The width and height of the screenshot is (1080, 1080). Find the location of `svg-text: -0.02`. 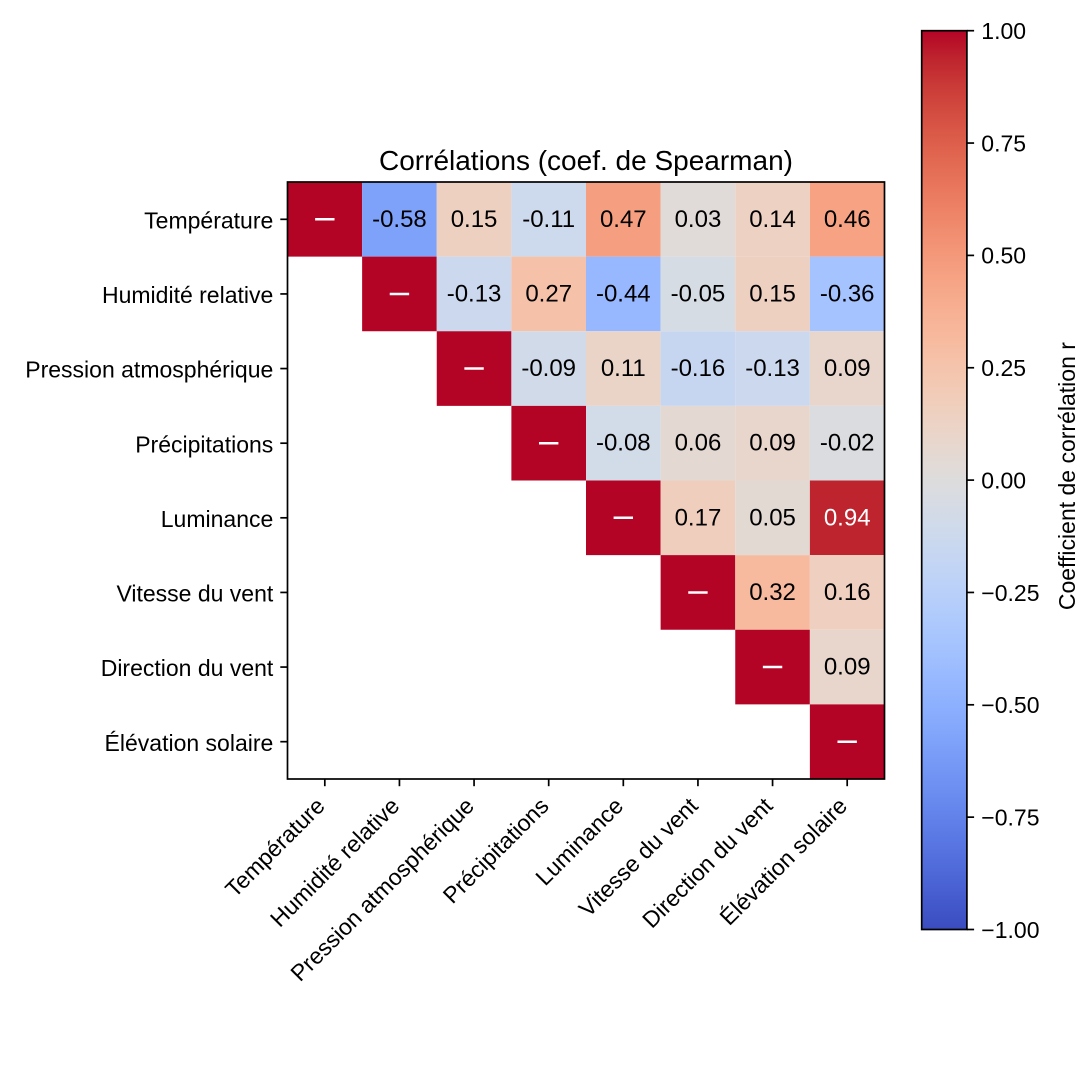

svg-text: -0.02 is located at coordinates (847, 443).